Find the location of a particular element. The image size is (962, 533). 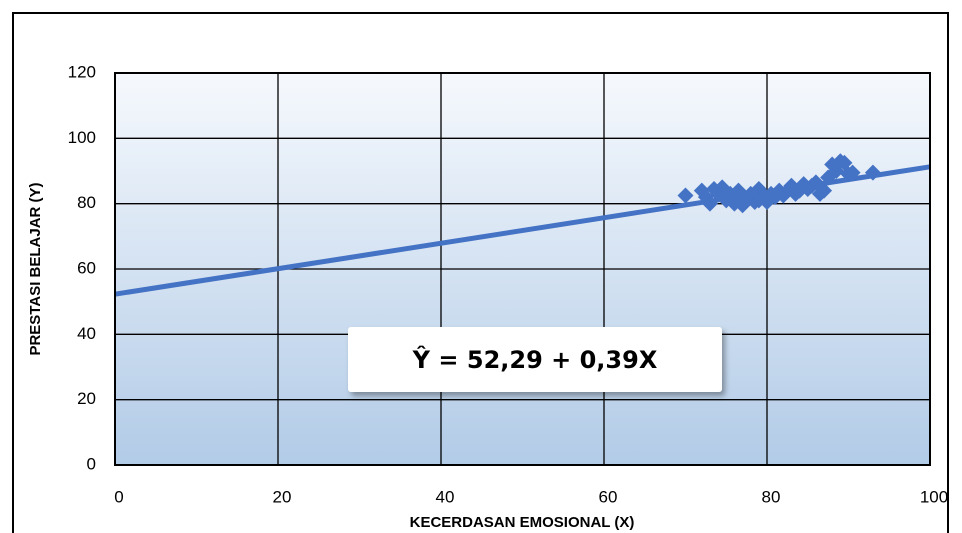

annotation-box is located at coordinates (535, 359).